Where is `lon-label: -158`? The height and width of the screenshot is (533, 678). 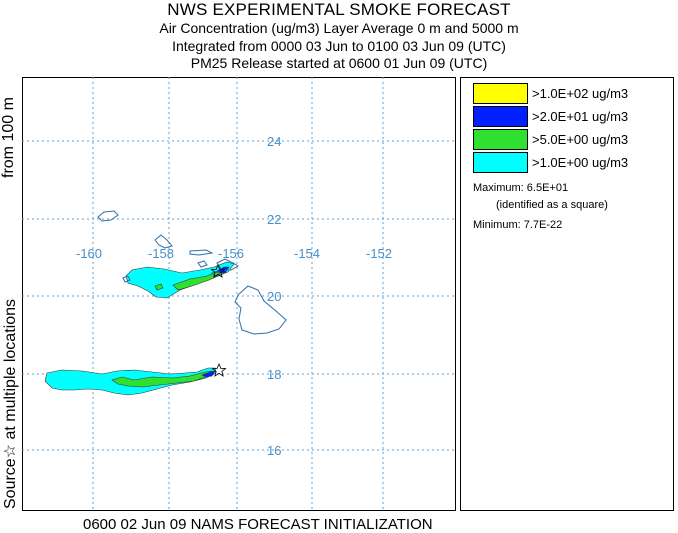
lon-label: -158 is located at coordinates (161, 253).